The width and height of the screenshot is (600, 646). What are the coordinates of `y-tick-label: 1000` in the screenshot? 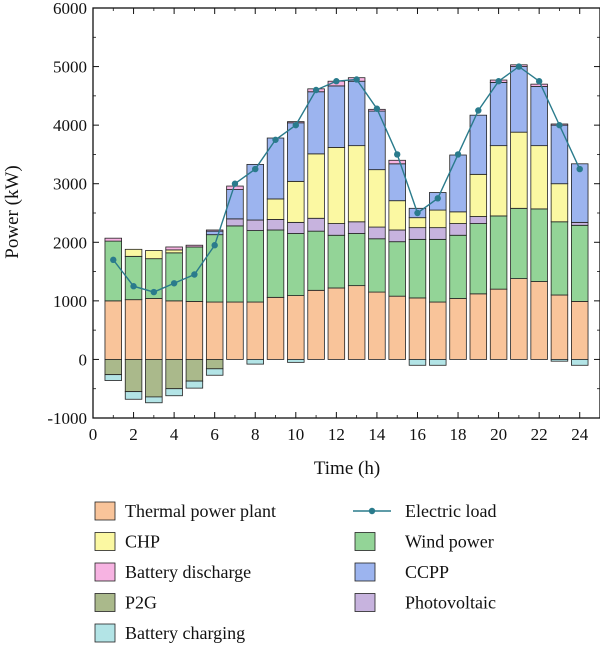 It's located at (70, 301).